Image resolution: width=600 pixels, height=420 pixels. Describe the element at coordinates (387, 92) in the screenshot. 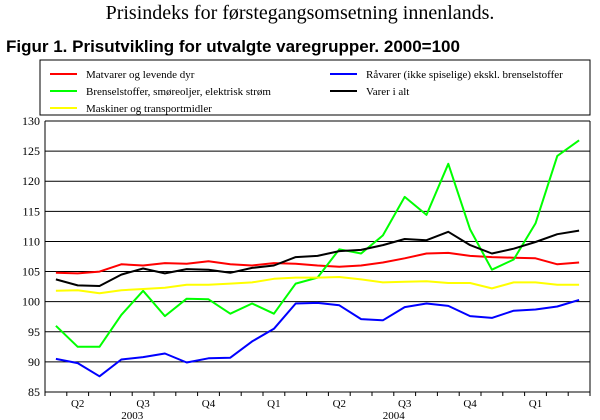

I see `legend-label: Varer i alt` at that location.